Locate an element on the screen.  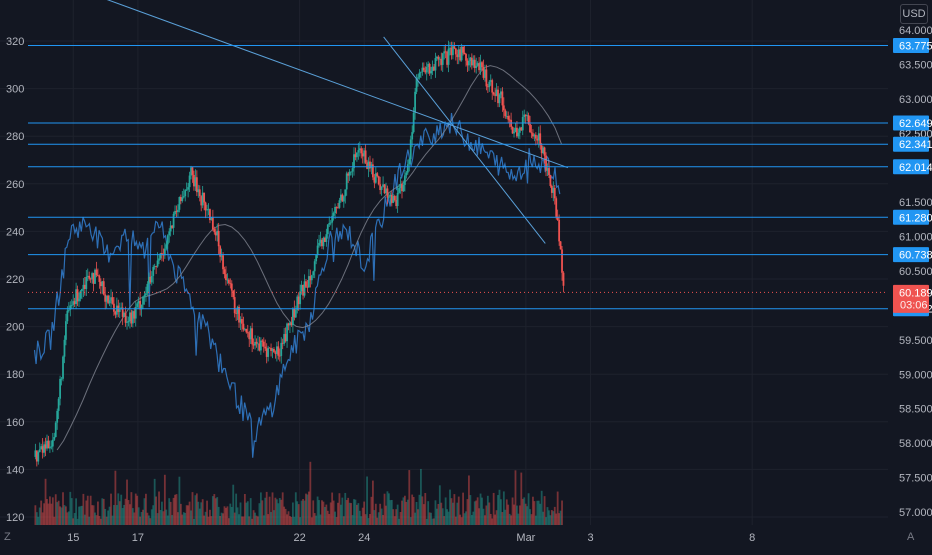
level-price-tag-text: 62.649 is located at coordinates (915, 124).